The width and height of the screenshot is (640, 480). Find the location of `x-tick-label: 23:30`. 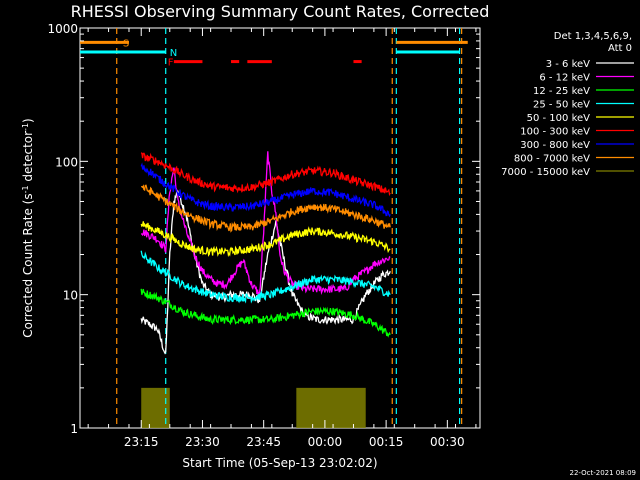

x-tick-label: 23:30 is located at coordinates (202, 442).